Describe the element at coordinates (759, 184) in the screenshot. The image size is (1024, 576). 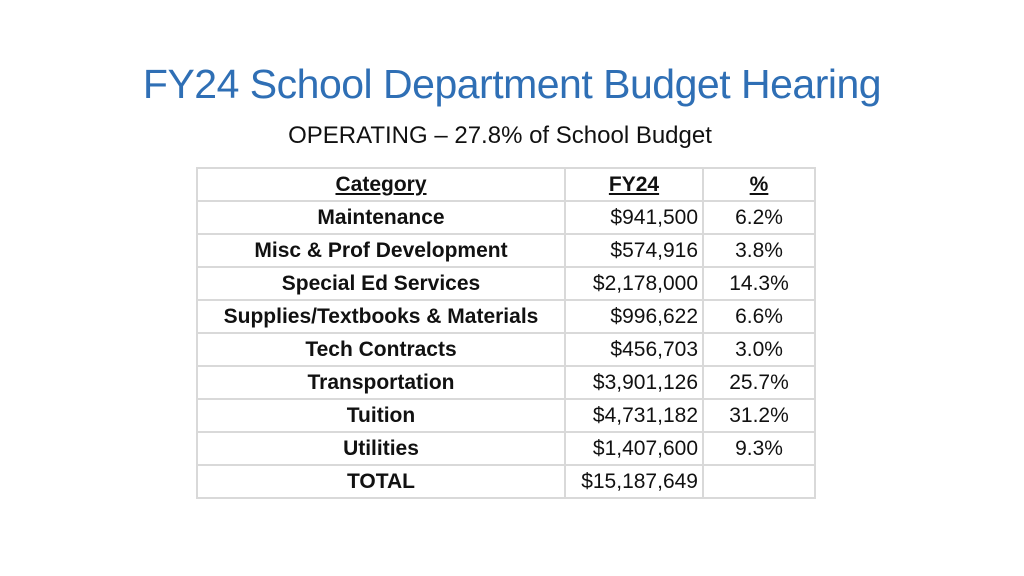
I see `header-percent: %` at that location.